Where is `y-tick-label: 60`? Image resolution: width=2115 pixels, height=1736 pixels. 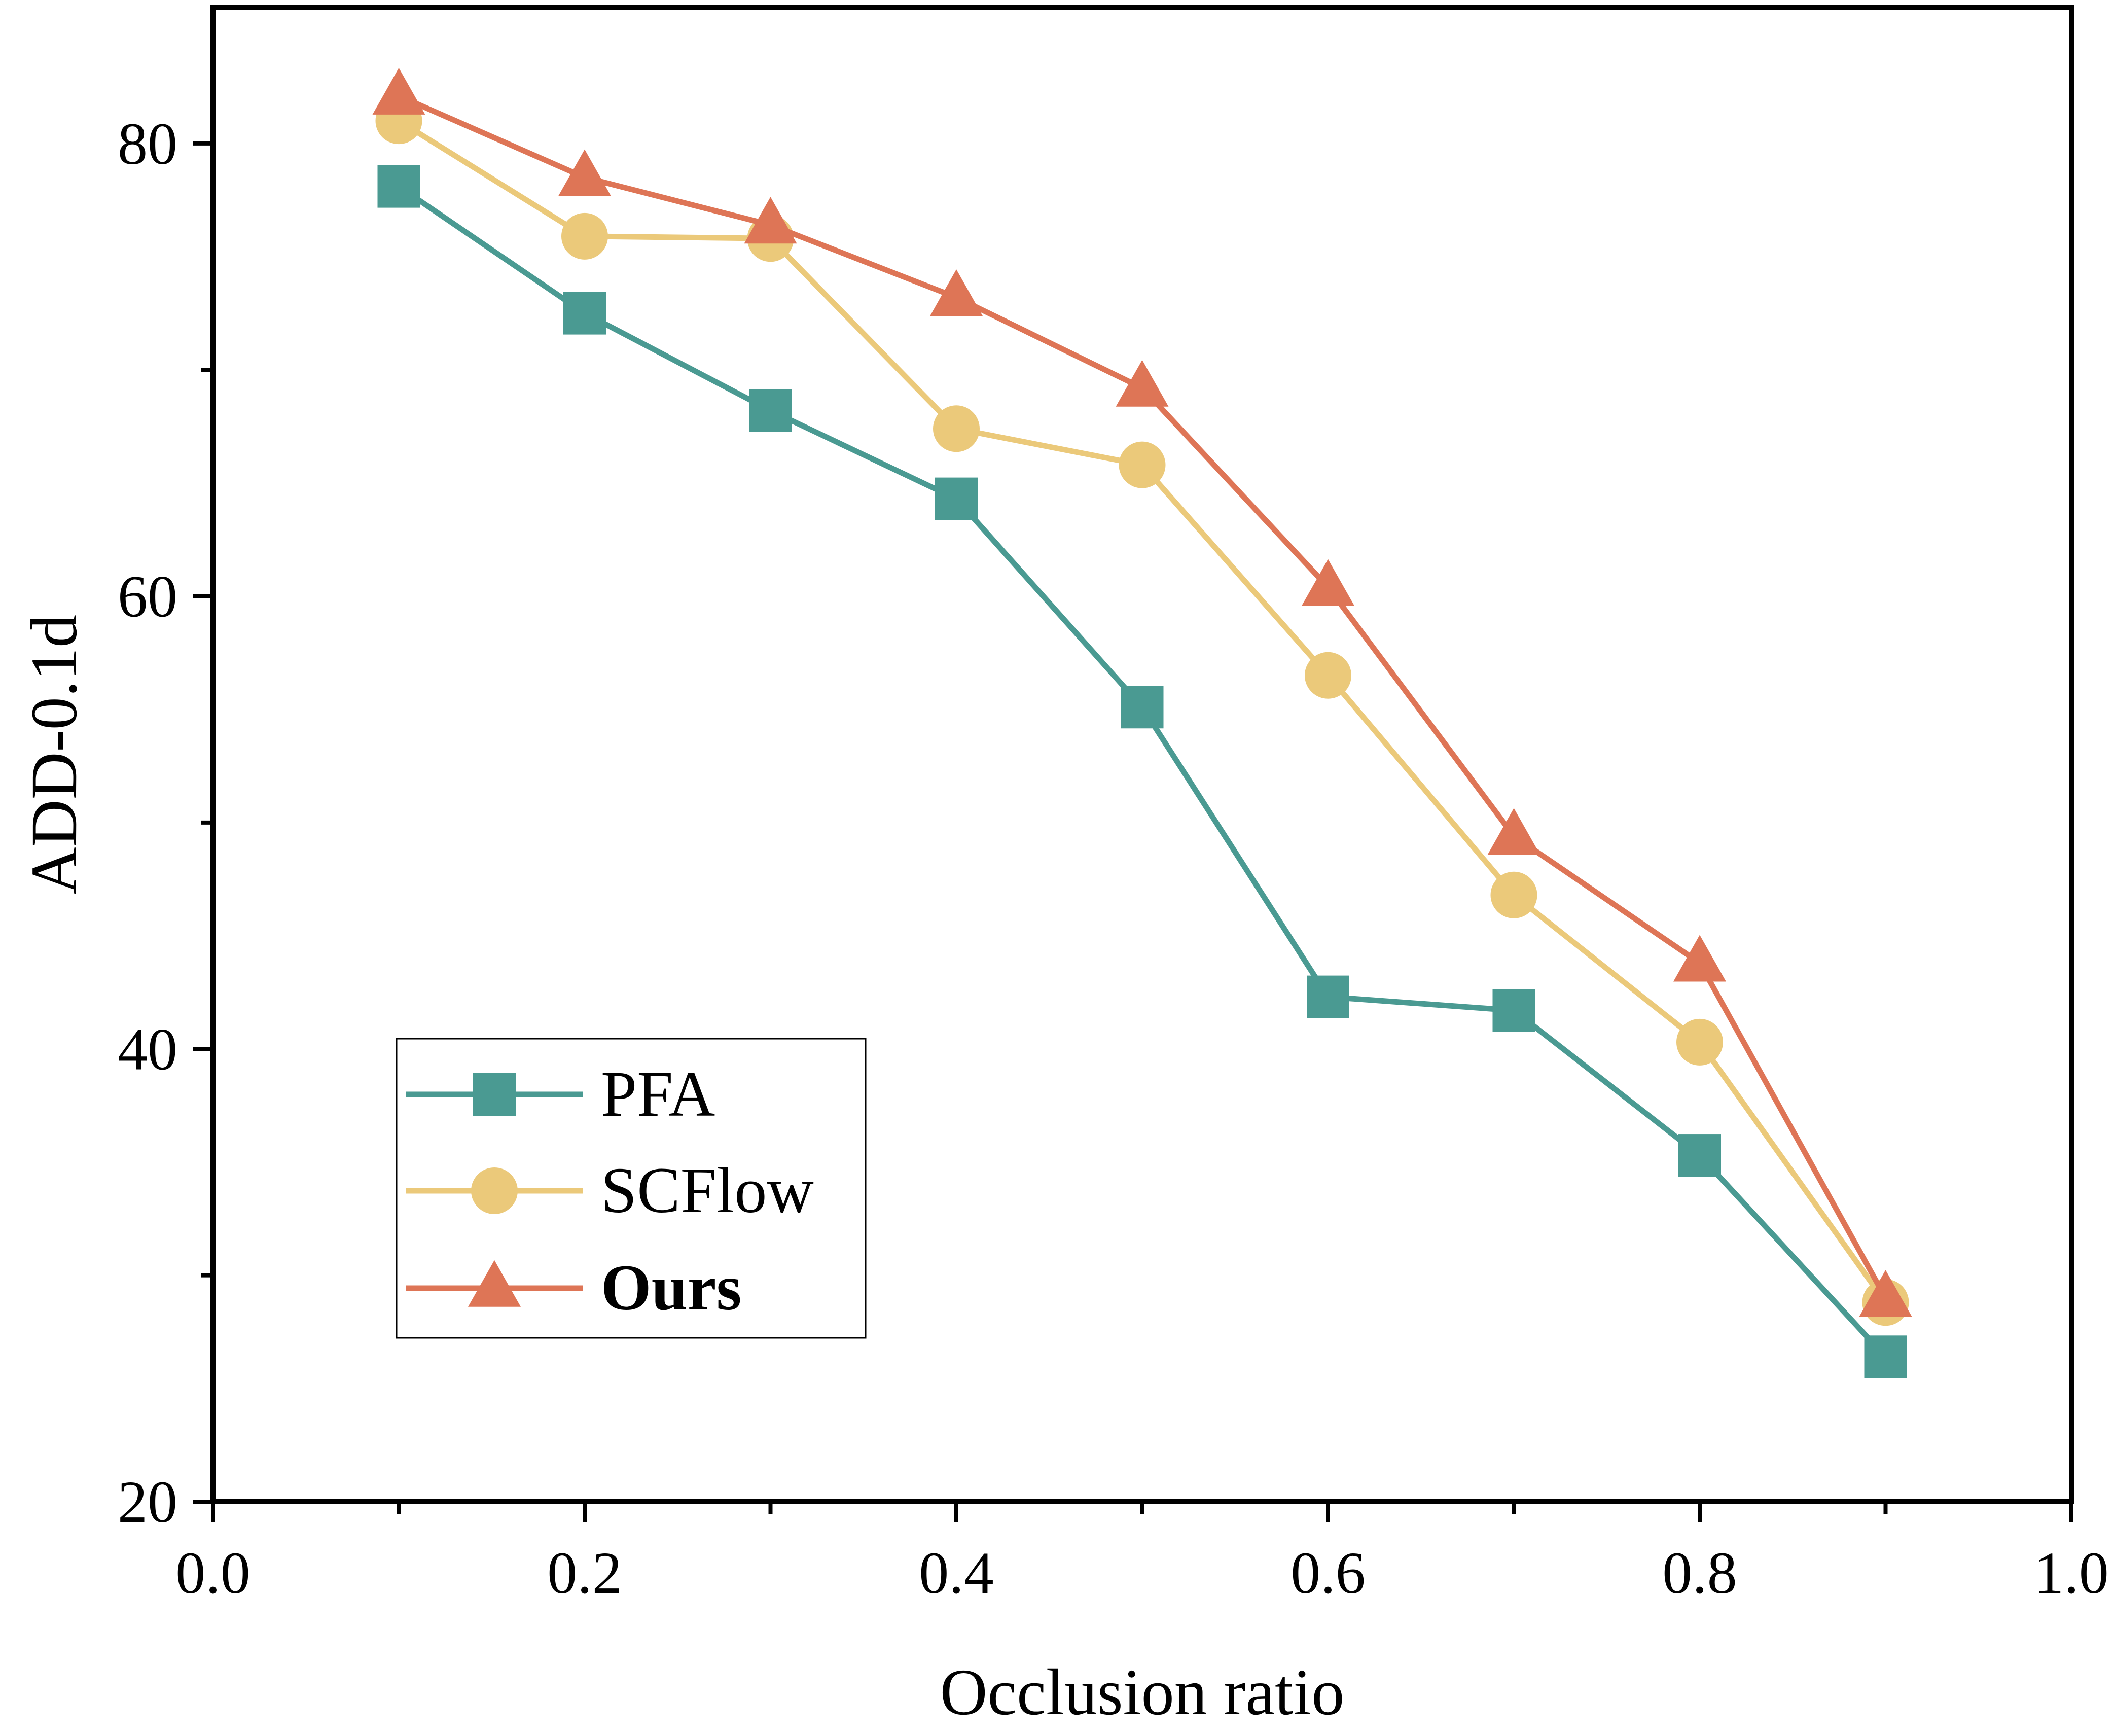 y-tick-label: 60 is located at coordinates (147, 596).